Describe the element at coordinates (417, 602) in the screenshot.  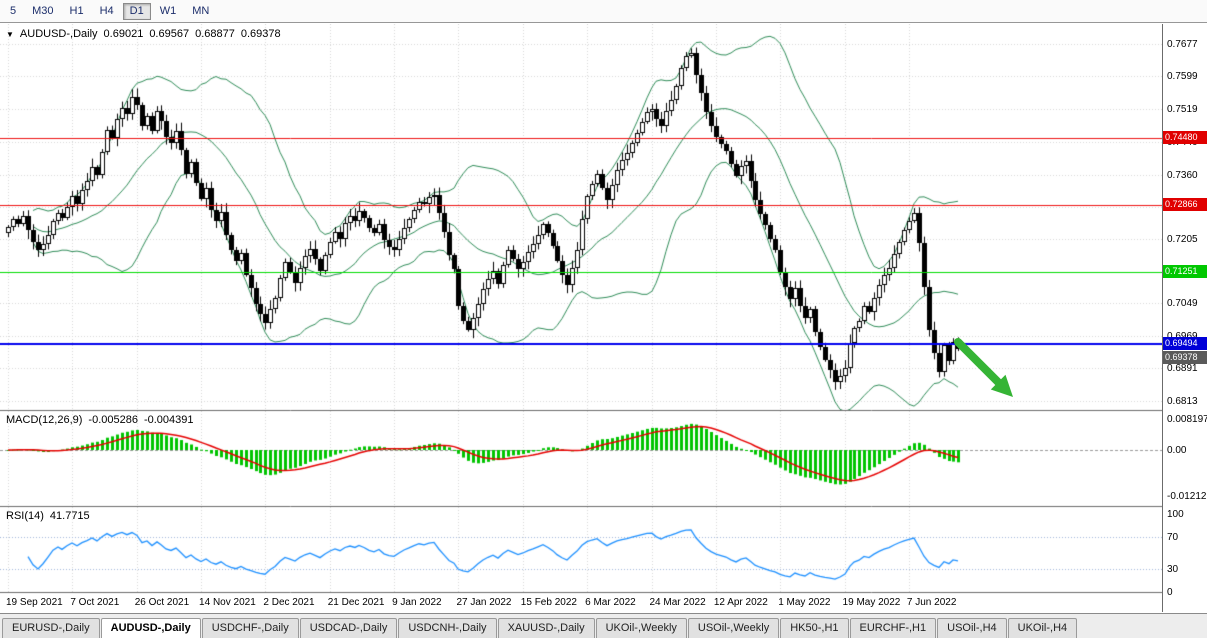
I see `date-axis-label: 9 Jan 2022` at that location.